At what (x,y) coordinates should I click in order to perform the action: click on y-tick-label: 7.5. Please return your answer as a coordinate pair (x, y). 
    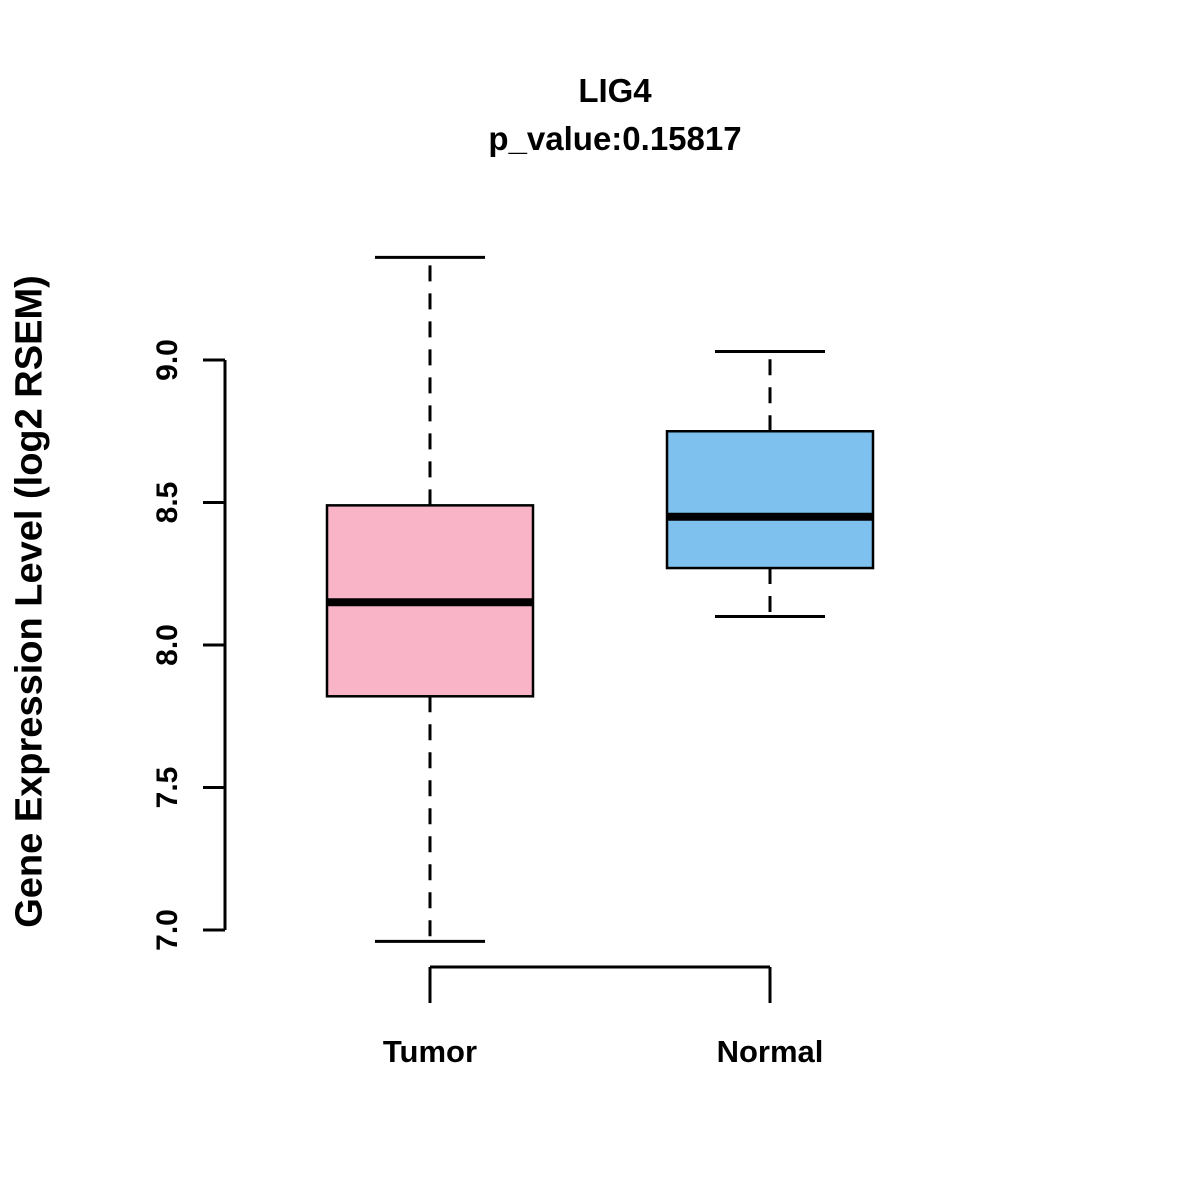
    Looking at the image, I should click on (167, 788).